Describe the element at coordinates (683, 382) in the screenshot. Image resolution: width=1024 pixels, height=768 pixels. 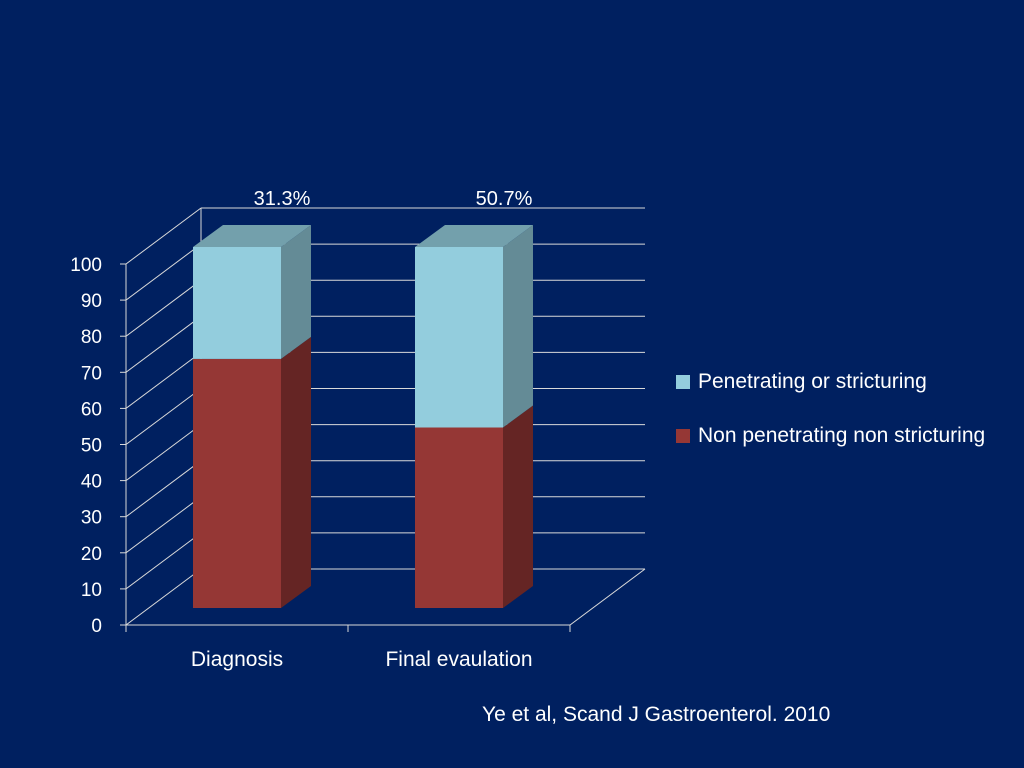
I see `legend-swatch-penetrating` at that location.